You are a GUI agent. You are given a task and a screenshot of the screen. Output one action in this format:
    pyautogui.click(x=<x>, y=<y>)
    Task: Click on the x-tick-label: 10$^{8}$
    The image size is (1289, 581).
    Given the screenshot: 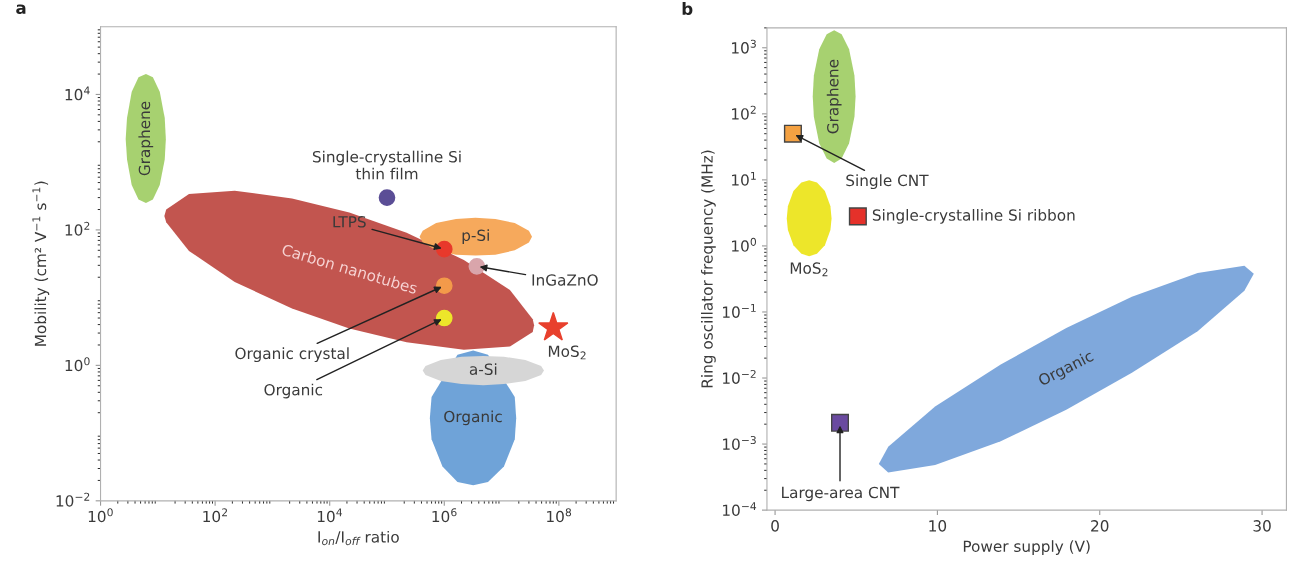 What is the action you would take?
    pyautogui.click(x=559, y=515)
    